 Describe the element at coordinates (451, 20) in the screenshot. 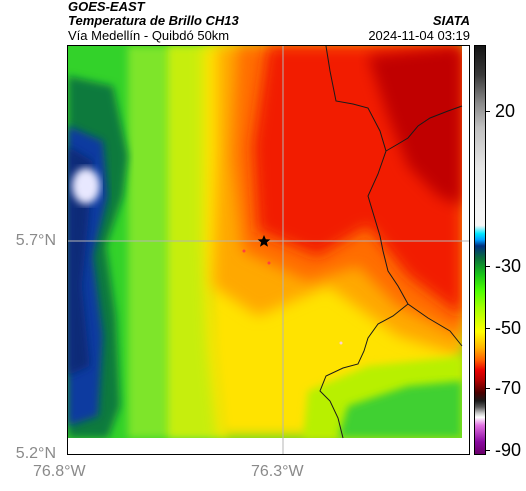

I see `organization-label: SIATA` at that location.